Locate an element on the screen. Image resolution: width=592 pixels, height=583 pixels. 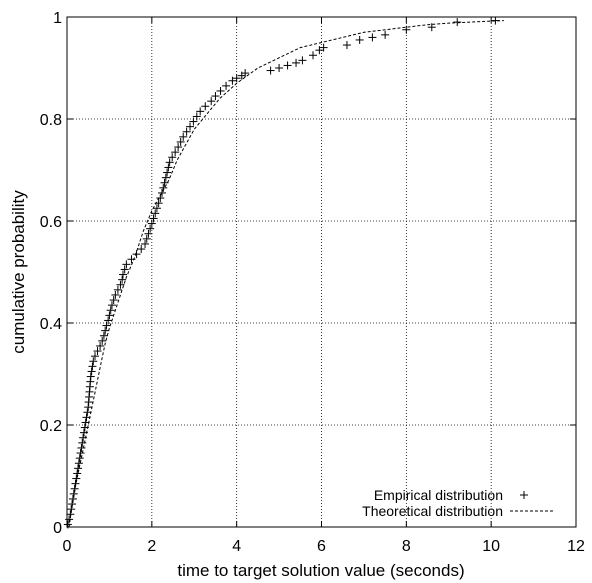
y-tick-label: 1 is located at coordinates (57, 18).